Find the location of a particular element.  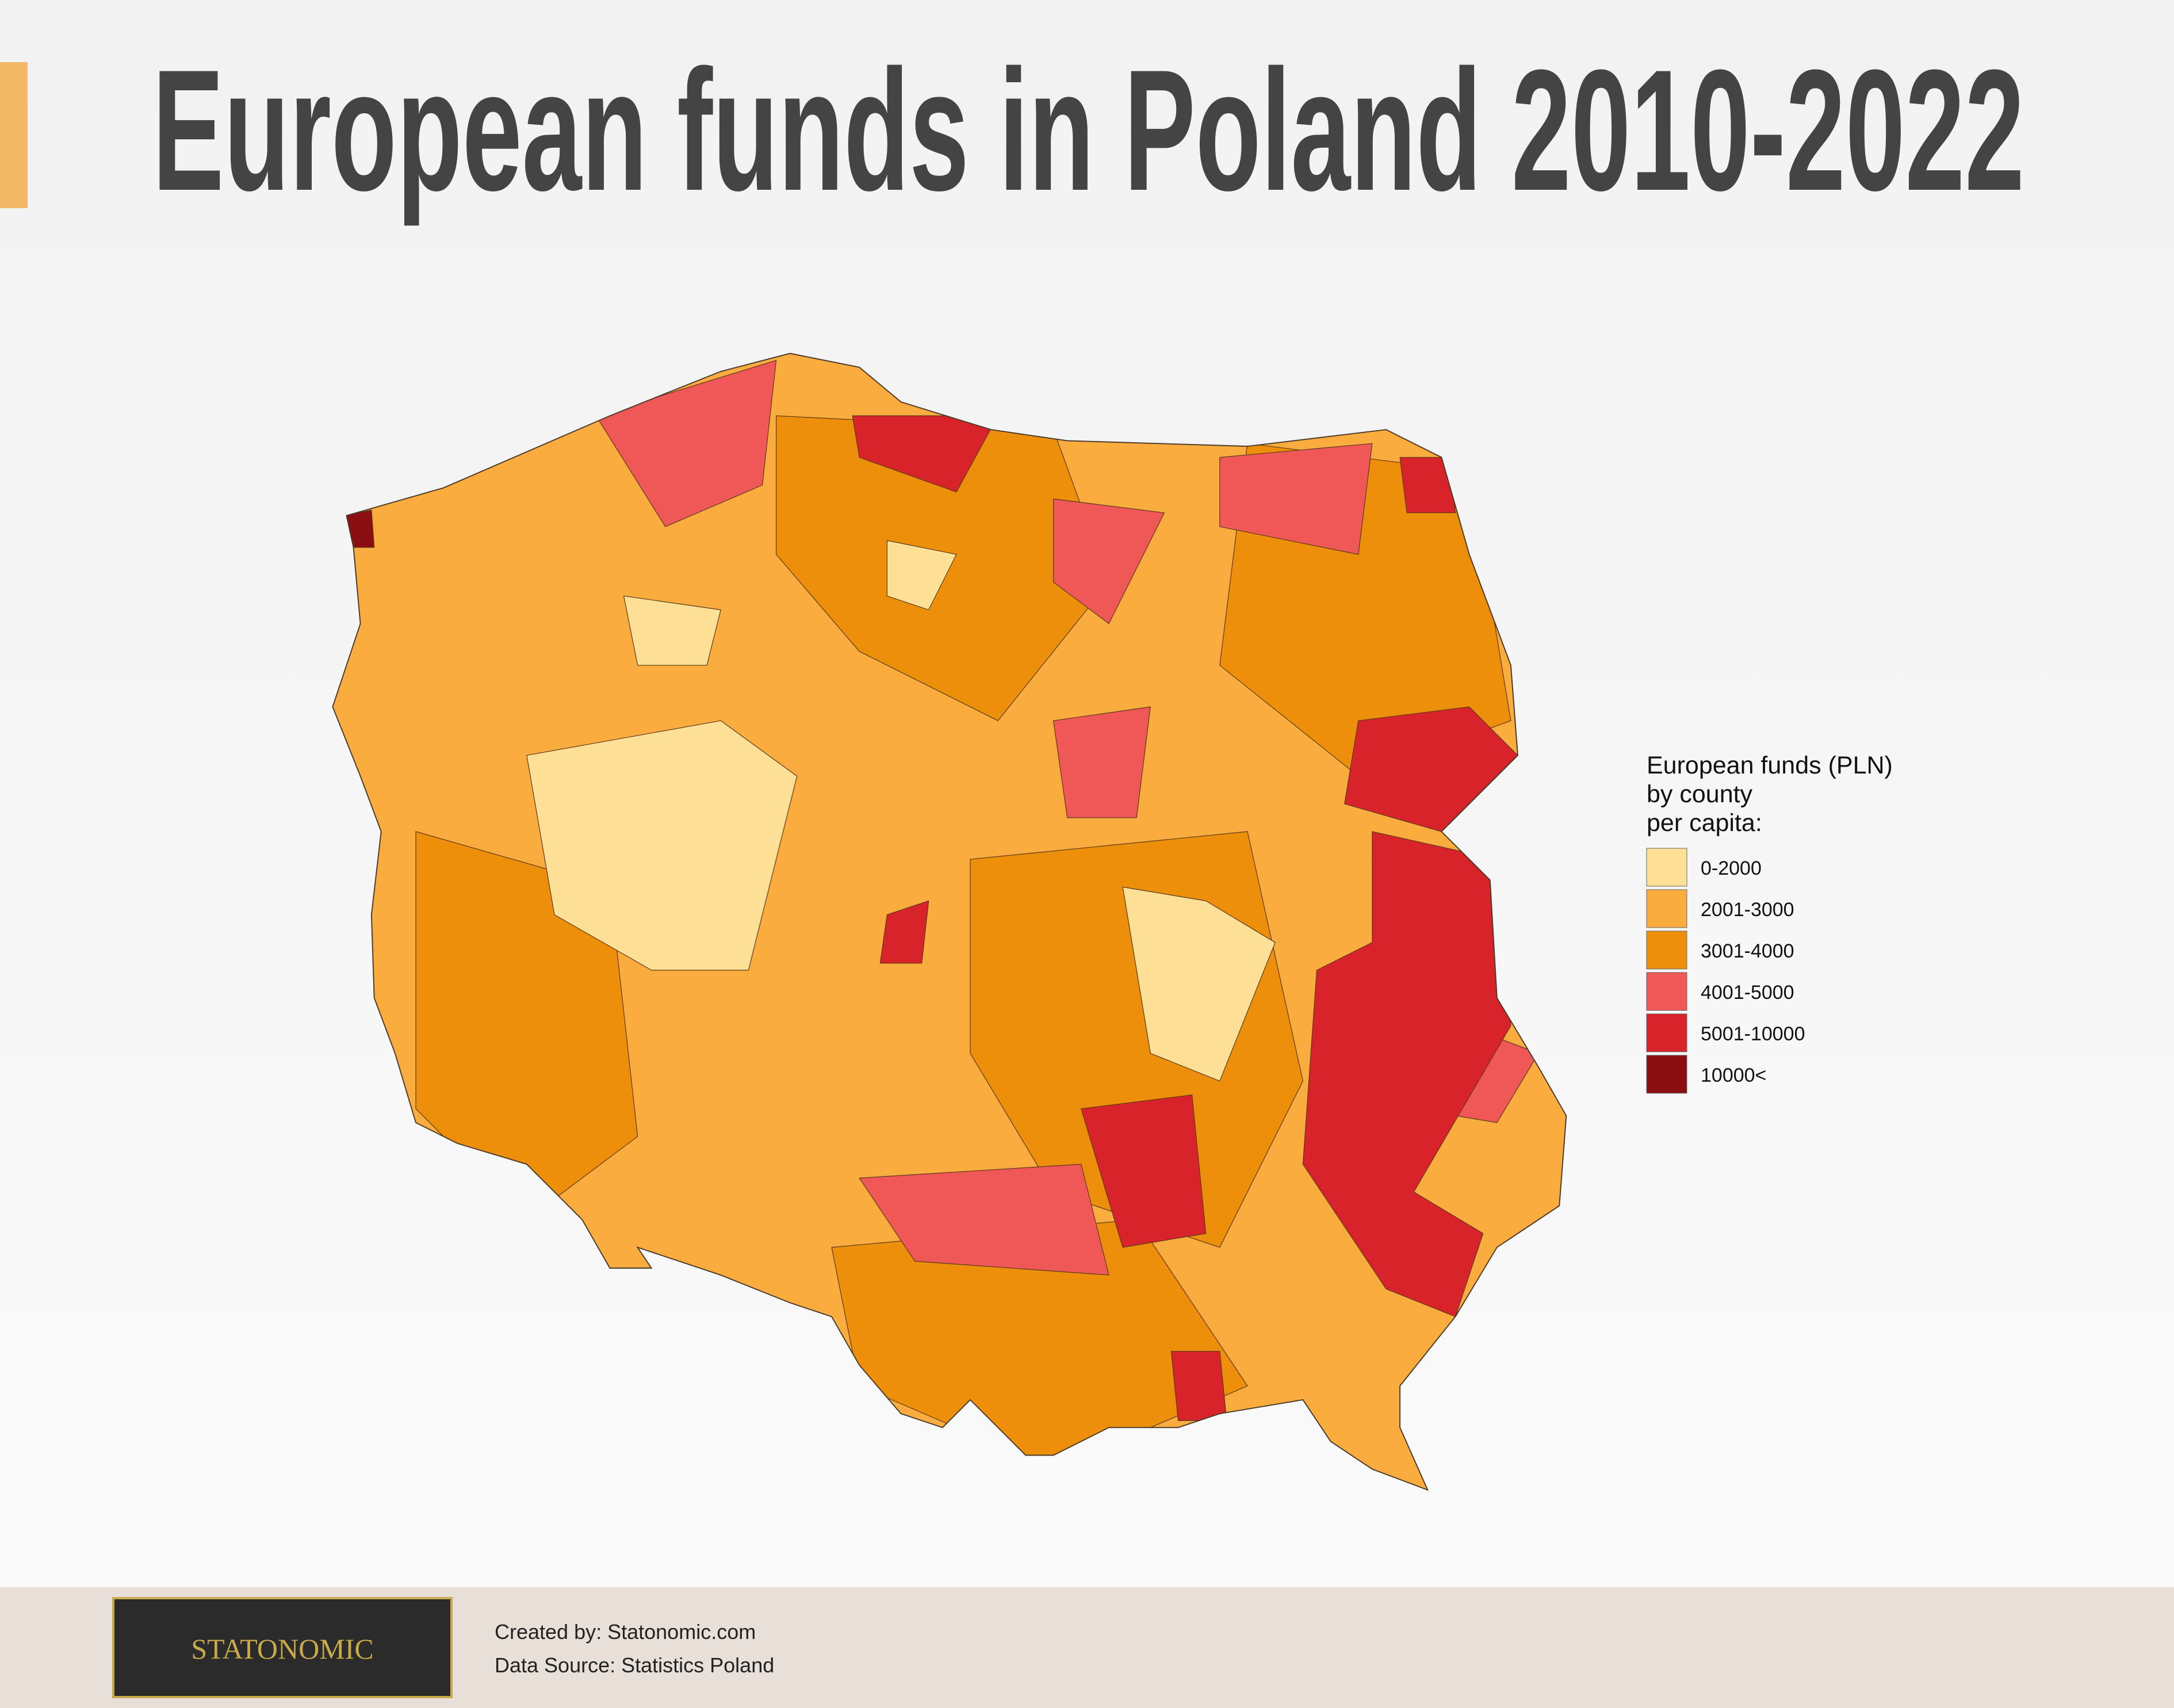

legend-label: 3001-4000 is located at coordinates (1748, 951).